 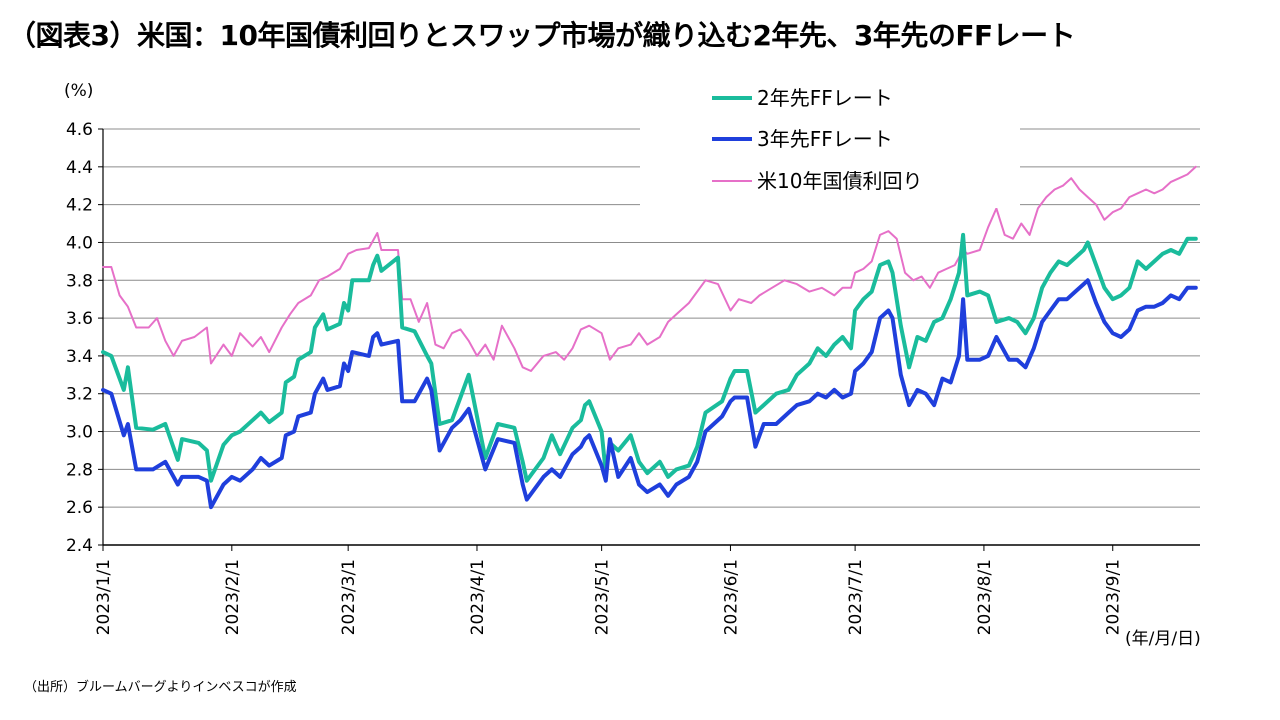 I want to click on legend-background, so click(x=830, y=144).